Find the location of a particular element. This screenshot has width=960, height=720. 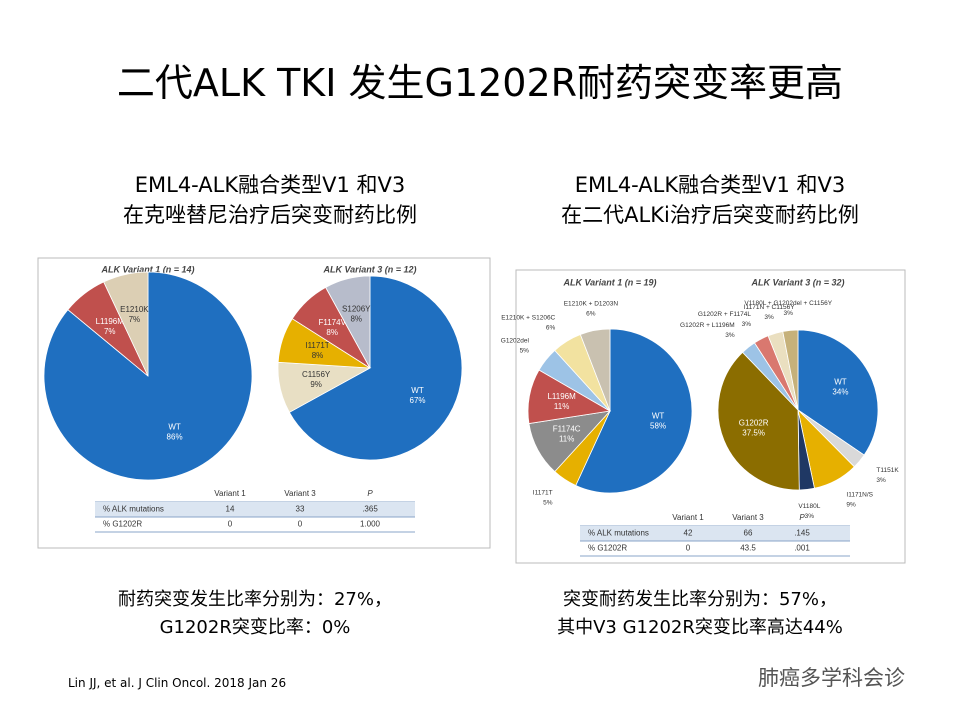

slice-value: 67% is located at coordinates (418, 400).